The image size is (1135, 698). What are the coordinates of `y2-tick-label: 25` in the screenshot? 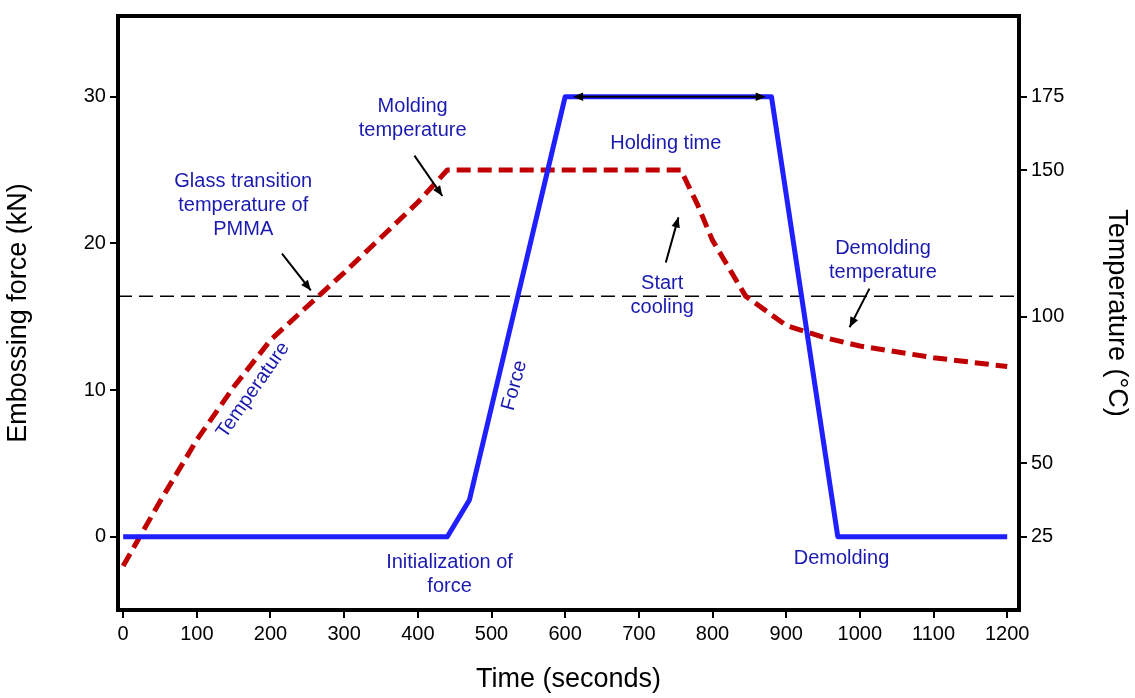 It's located at (1042, 535).